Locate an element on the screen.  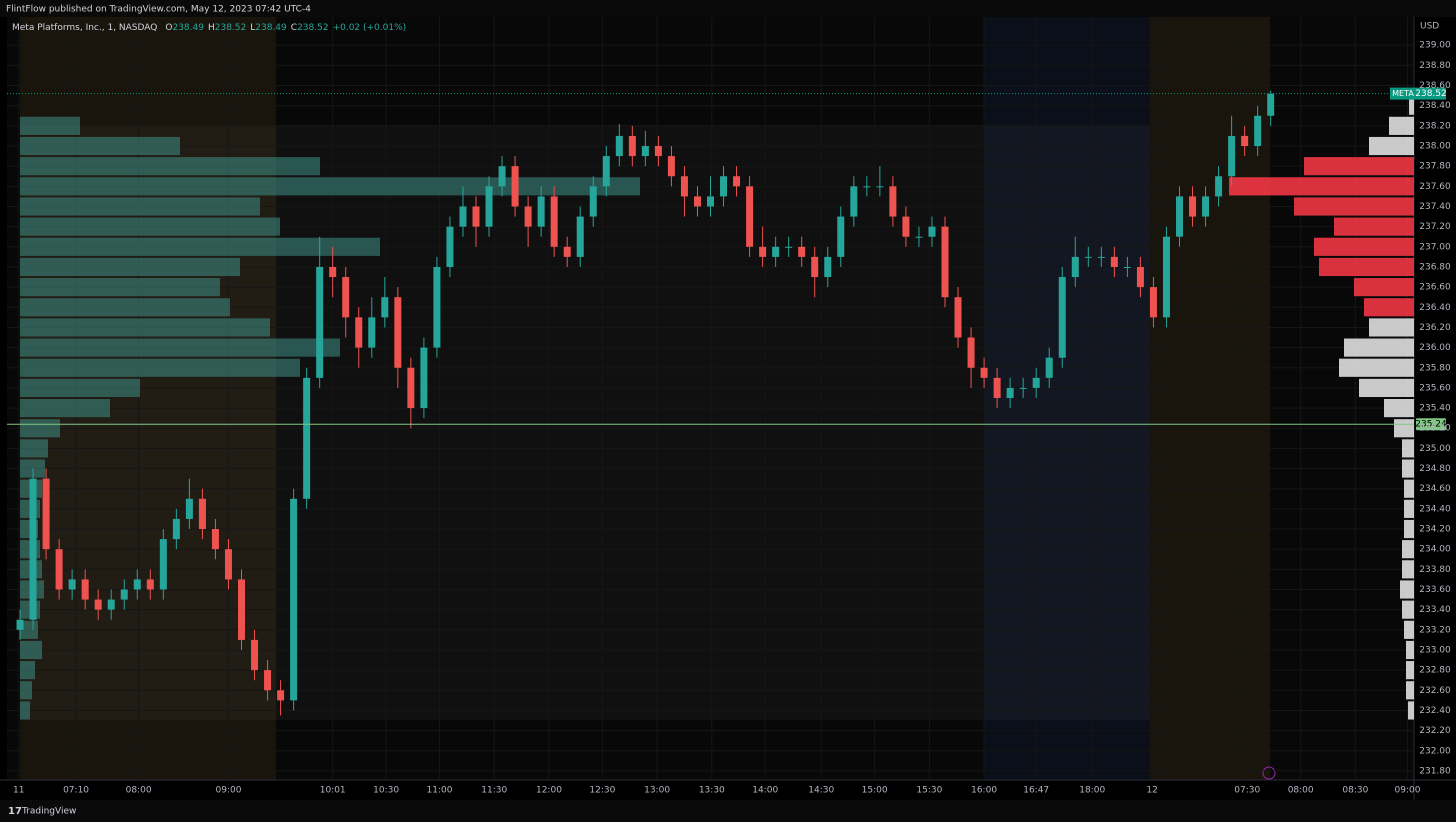
x-tick-label: 11 is located at coordinates (18, 791).